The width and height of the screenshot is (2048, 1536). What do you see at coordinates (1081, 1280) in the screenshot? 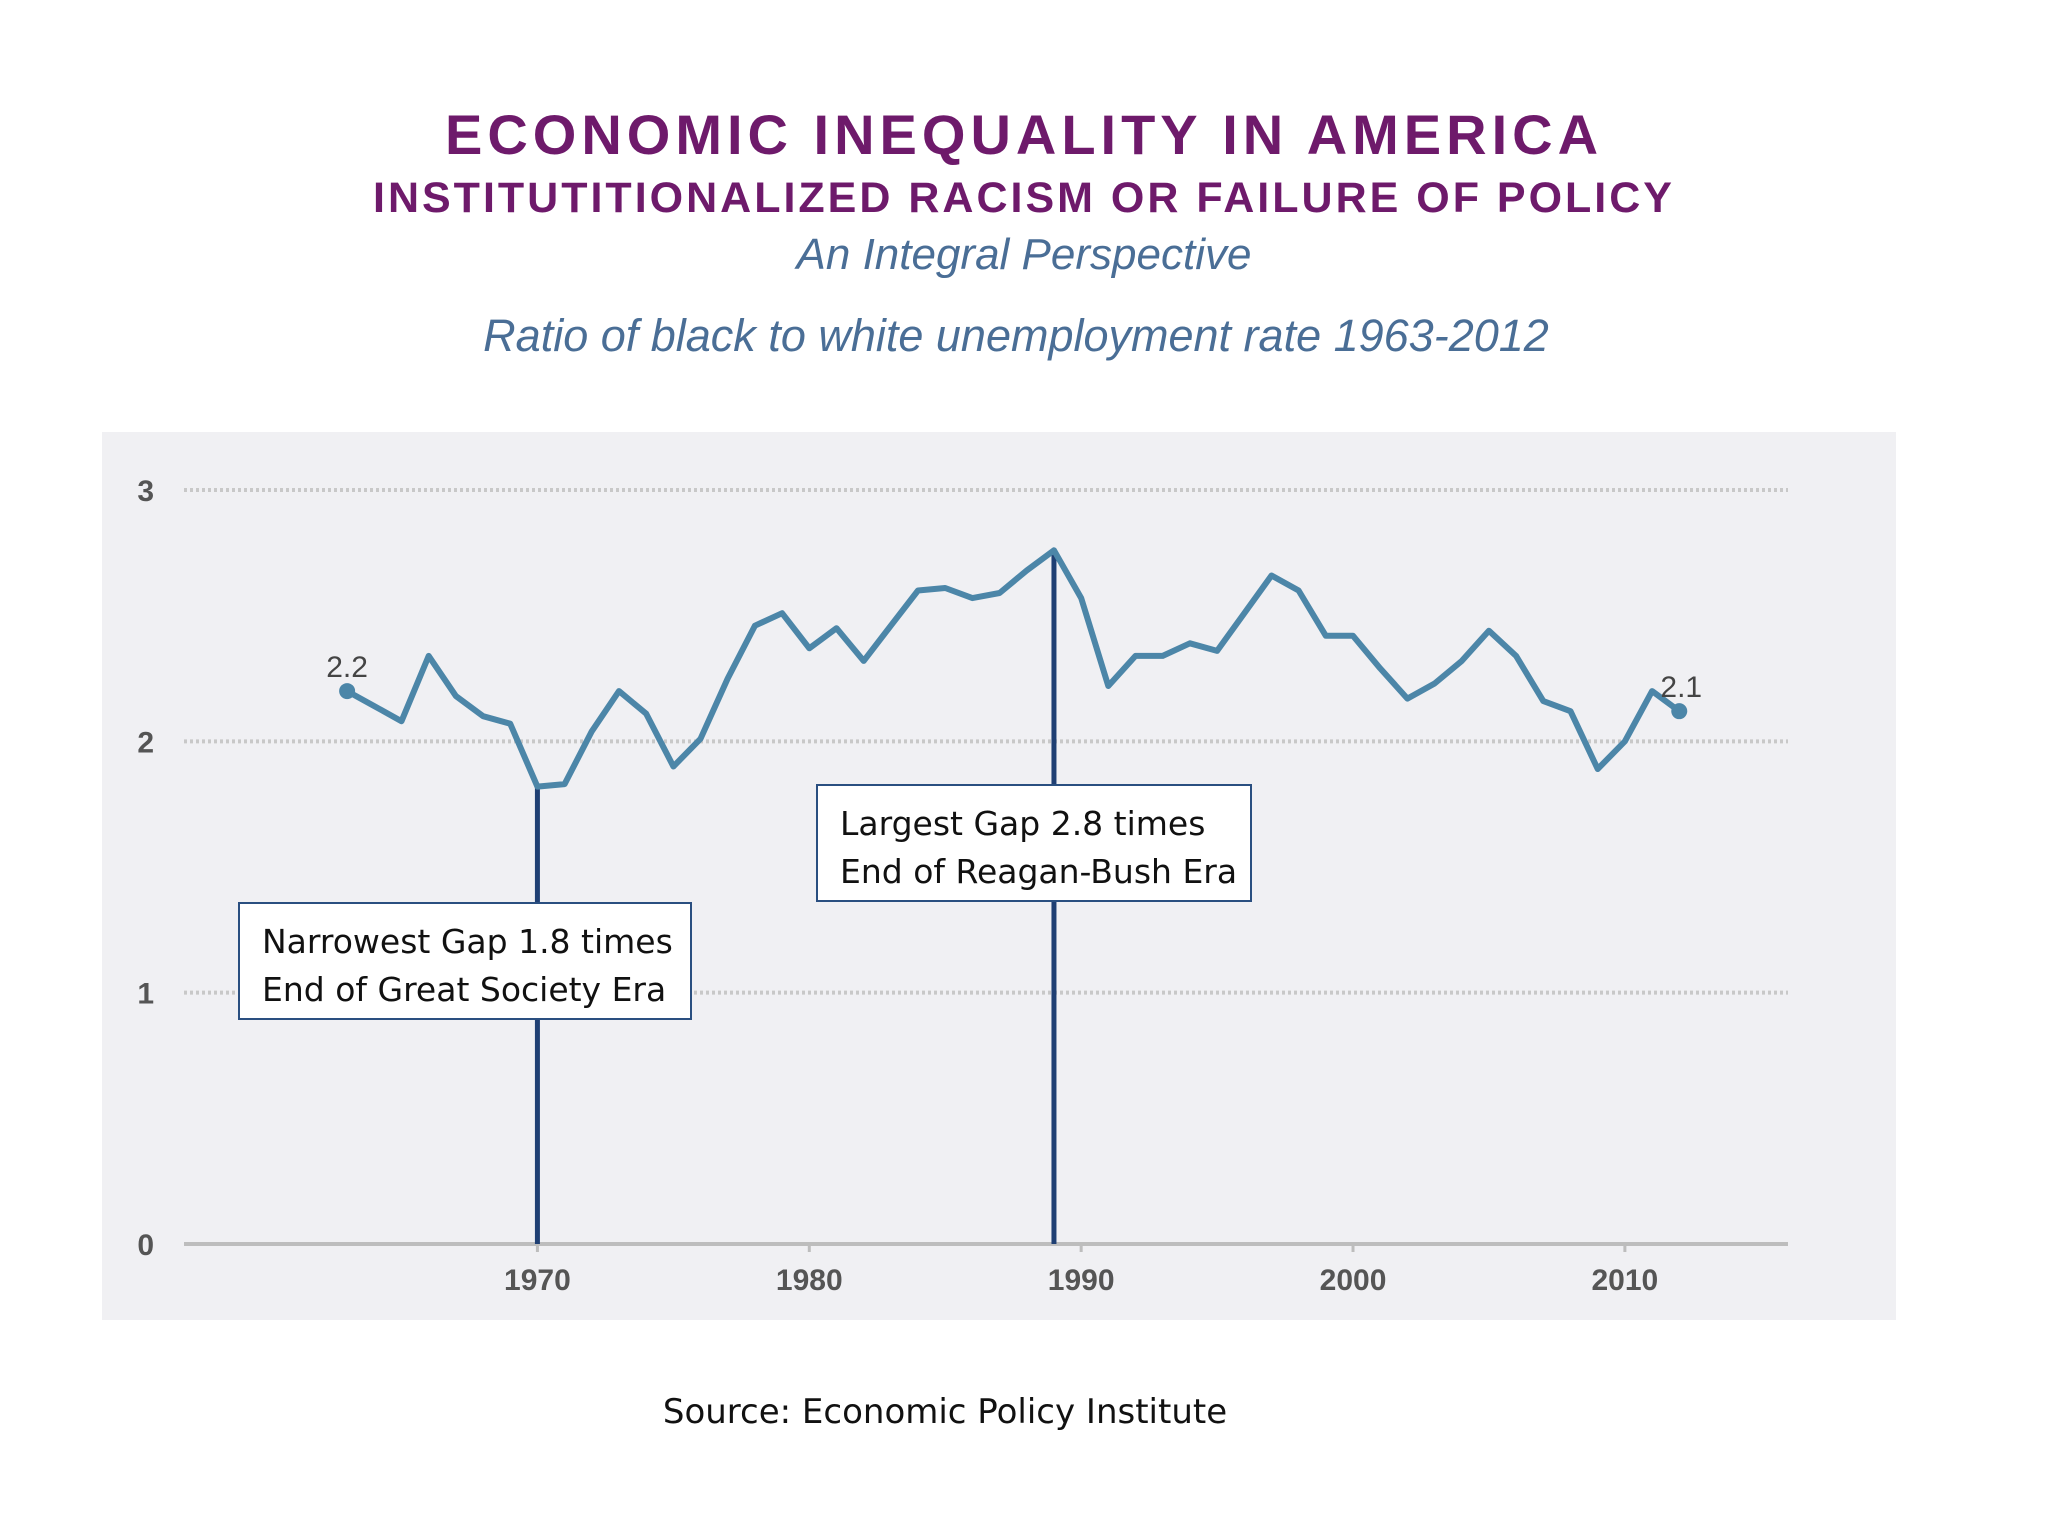
I see `x-tick-label-1990: 1990` at bounding box center [1081, 1280].